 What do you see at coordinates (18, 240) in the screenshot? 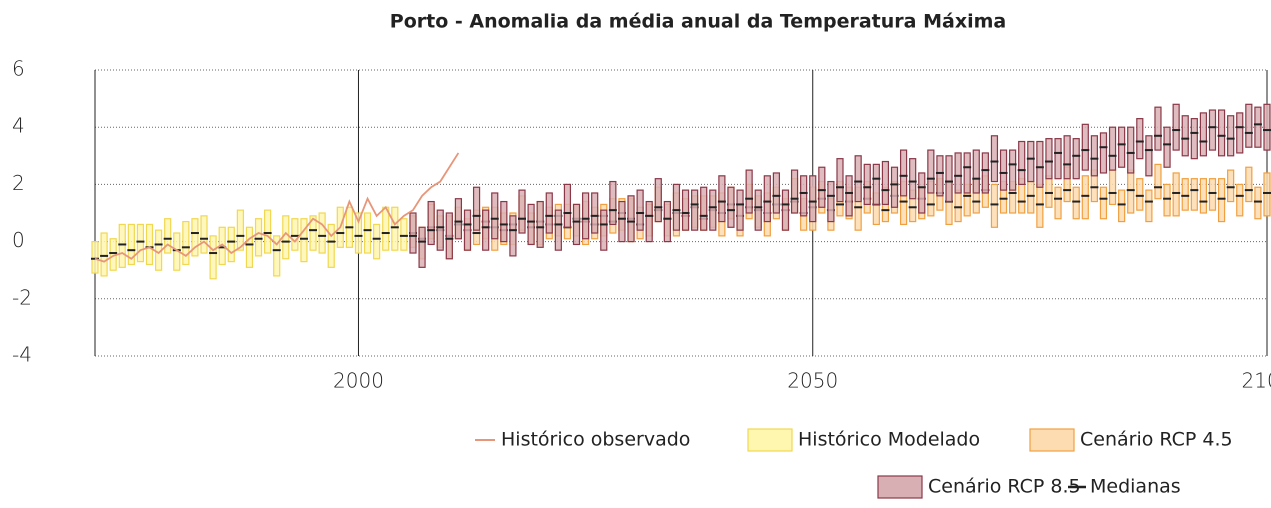
I see `y-tick-label: 0` at bounding box center [18, 240].